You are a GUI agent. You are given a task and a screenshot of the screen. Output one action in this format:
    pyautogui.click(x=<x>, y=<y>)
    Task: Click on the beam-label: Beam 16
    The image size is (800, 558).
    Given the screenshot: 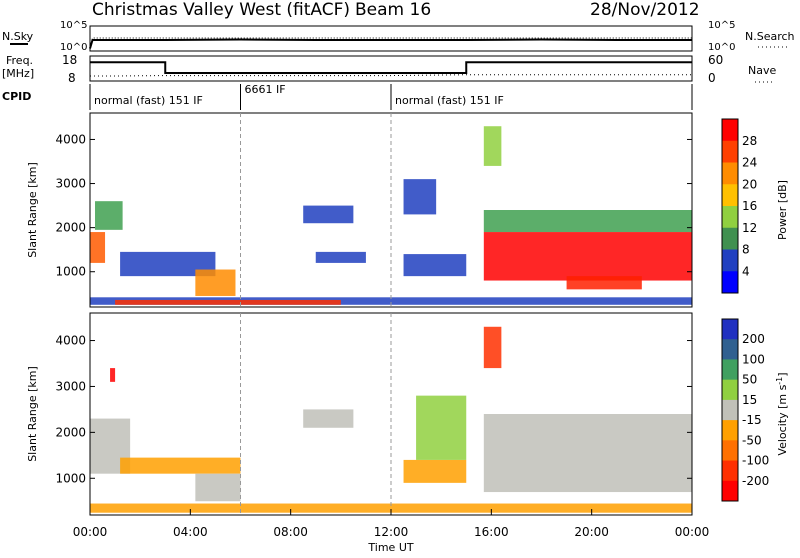 What is the action you would take?
    pyautogui.click(x=393, y=10)
    